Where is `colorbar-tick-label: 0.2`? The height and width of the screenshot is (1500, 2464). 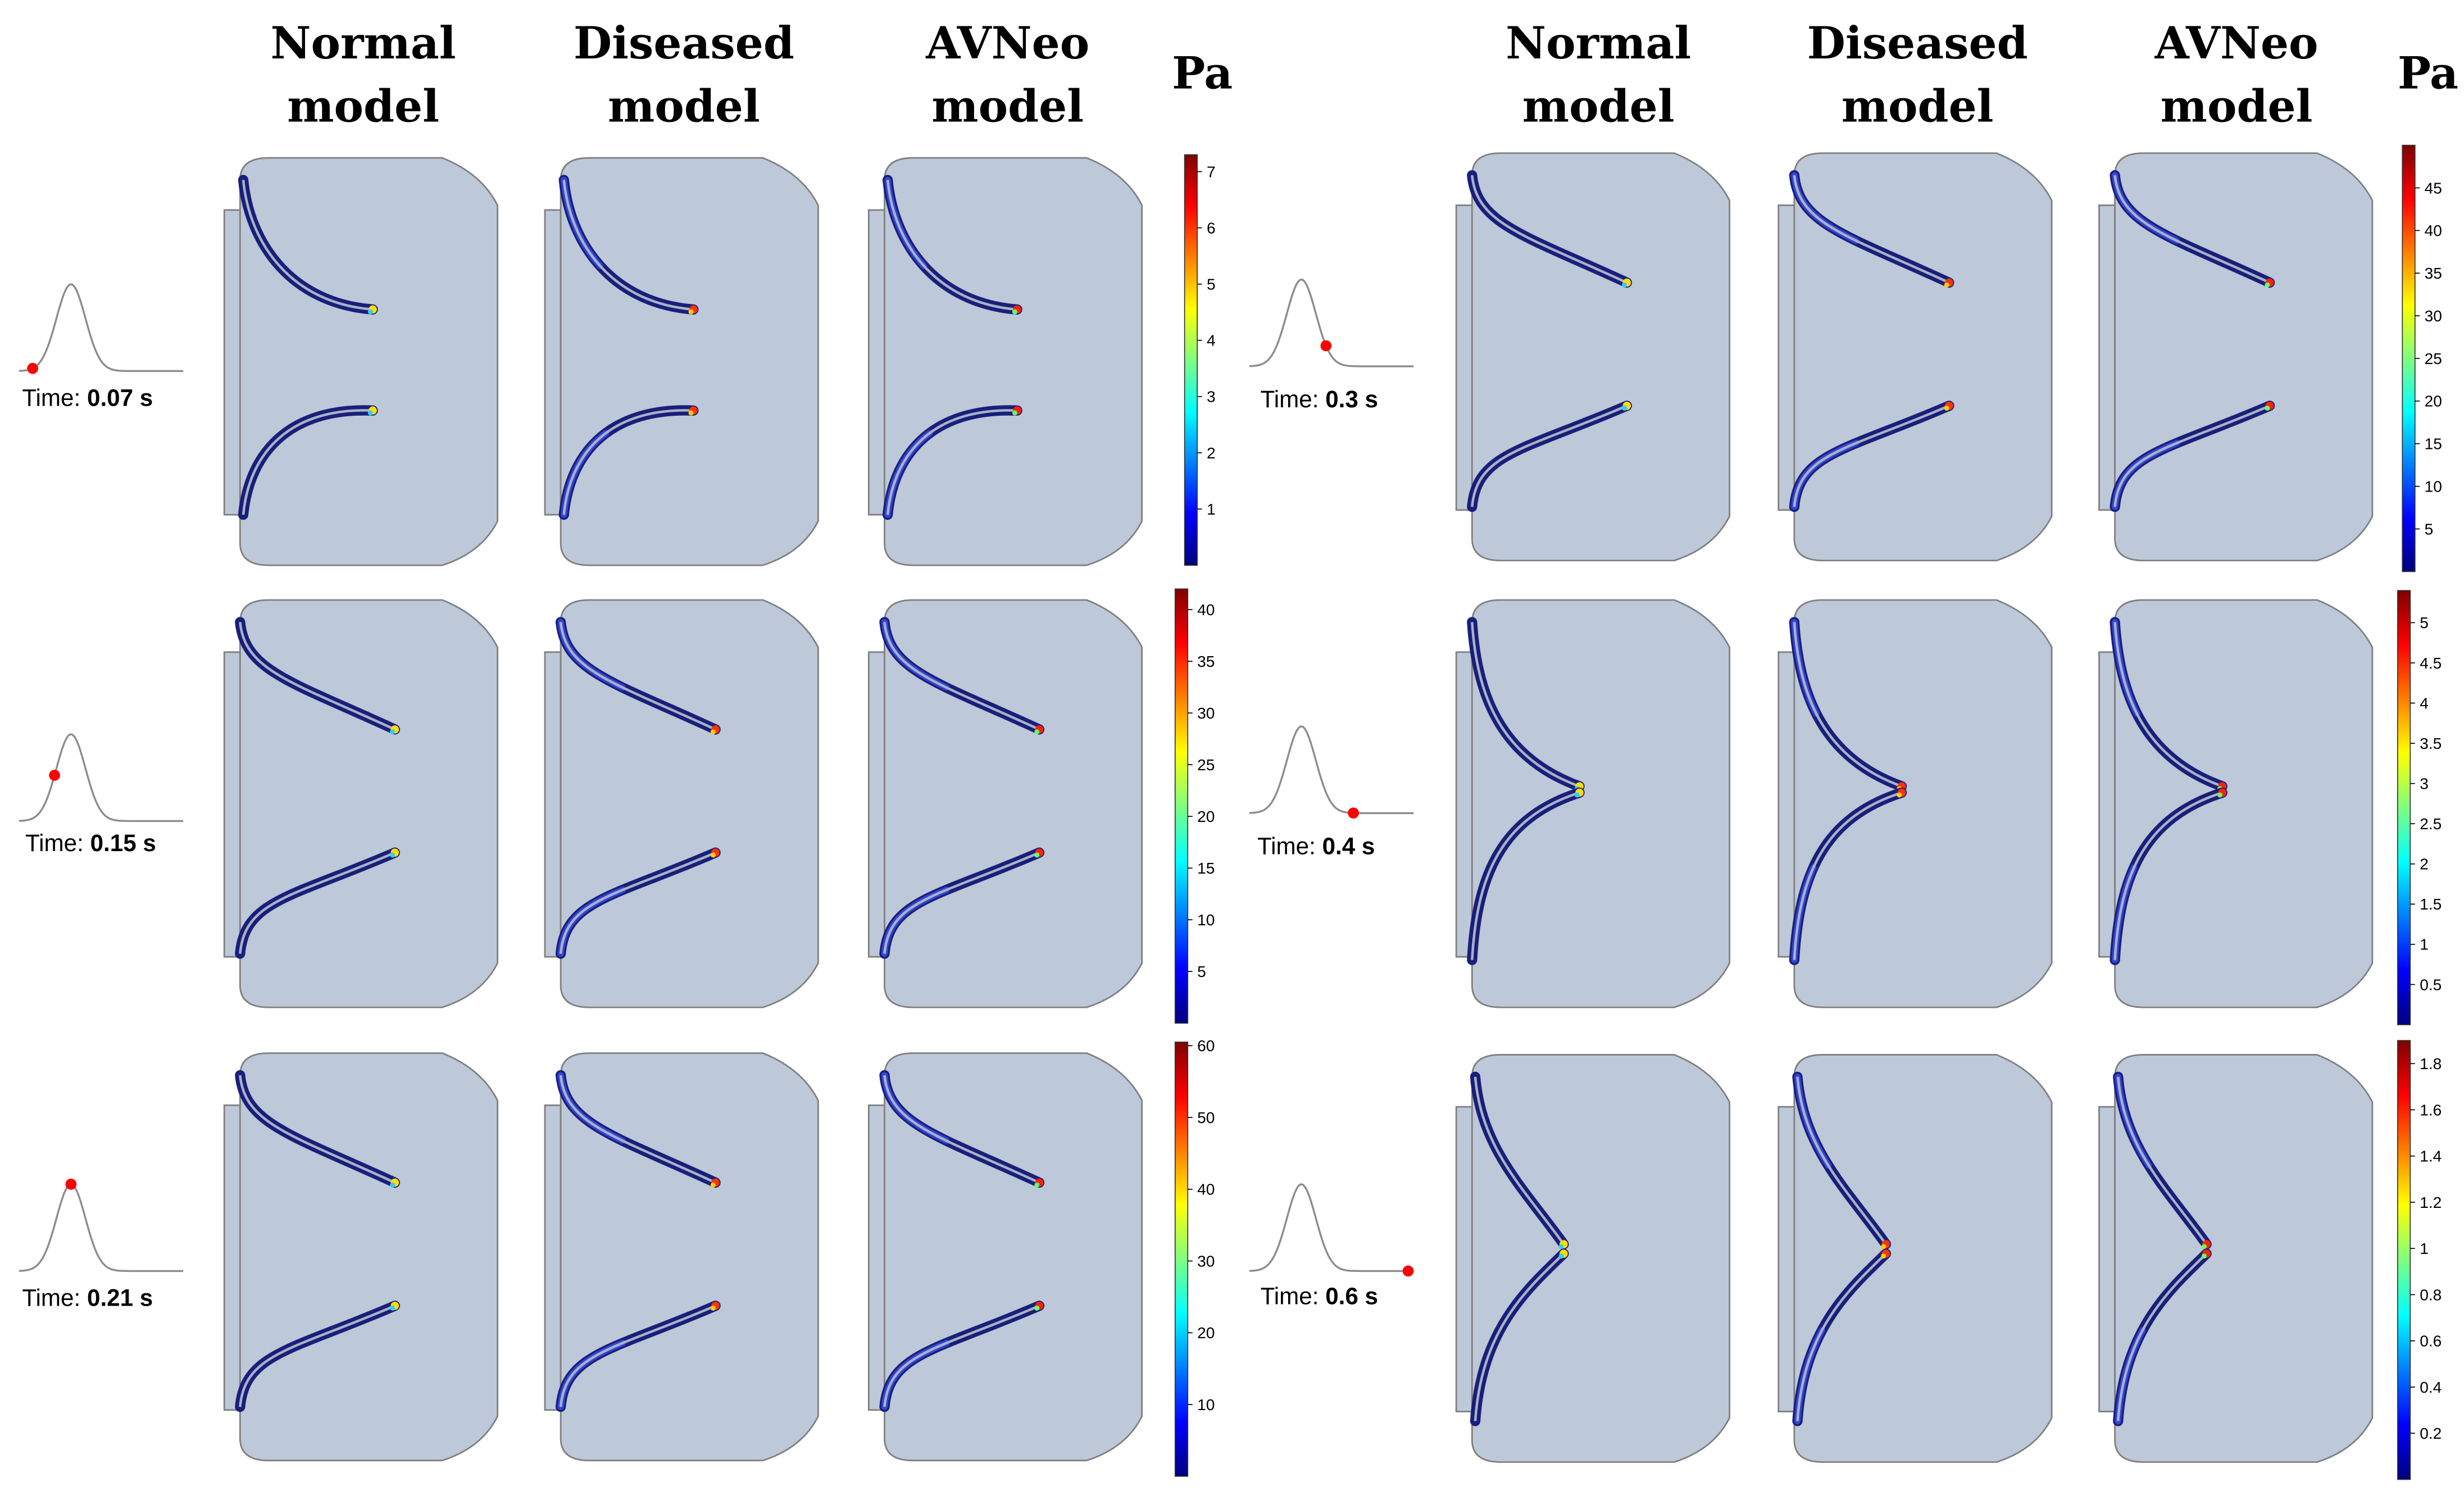 colorbar-tick-label: 0.2 is located at coordinates (2431, 1434).